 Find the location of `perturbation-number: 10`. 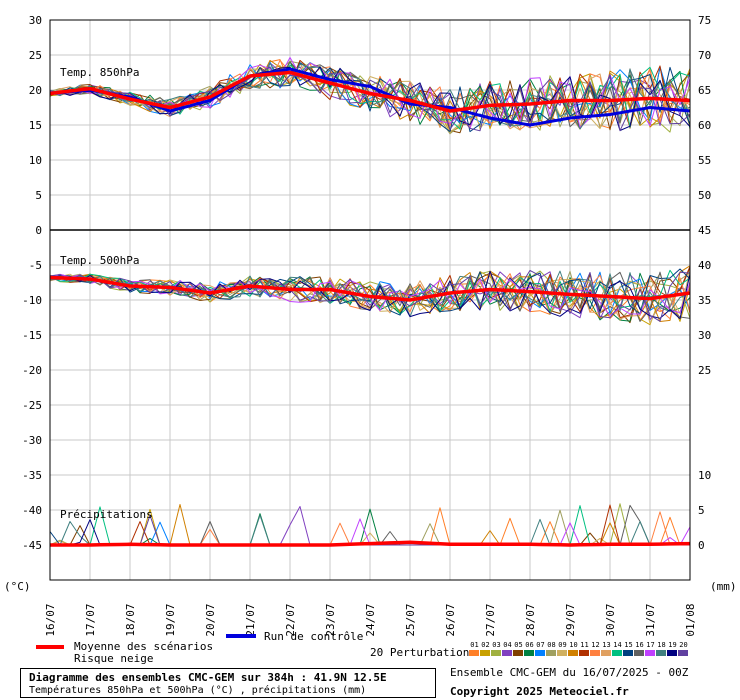

perturbation-number: 10 is located at coordinates (573, 645).